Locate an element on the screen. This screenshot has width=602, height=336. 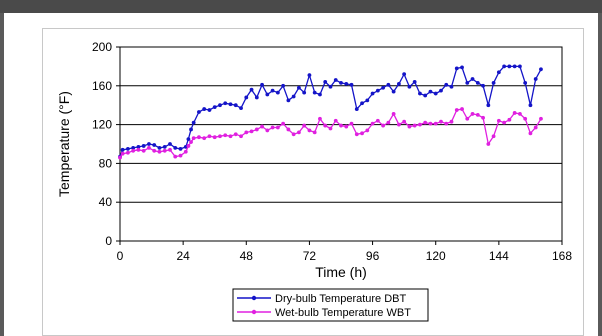
legend-box is located at coordinates (330, 305).